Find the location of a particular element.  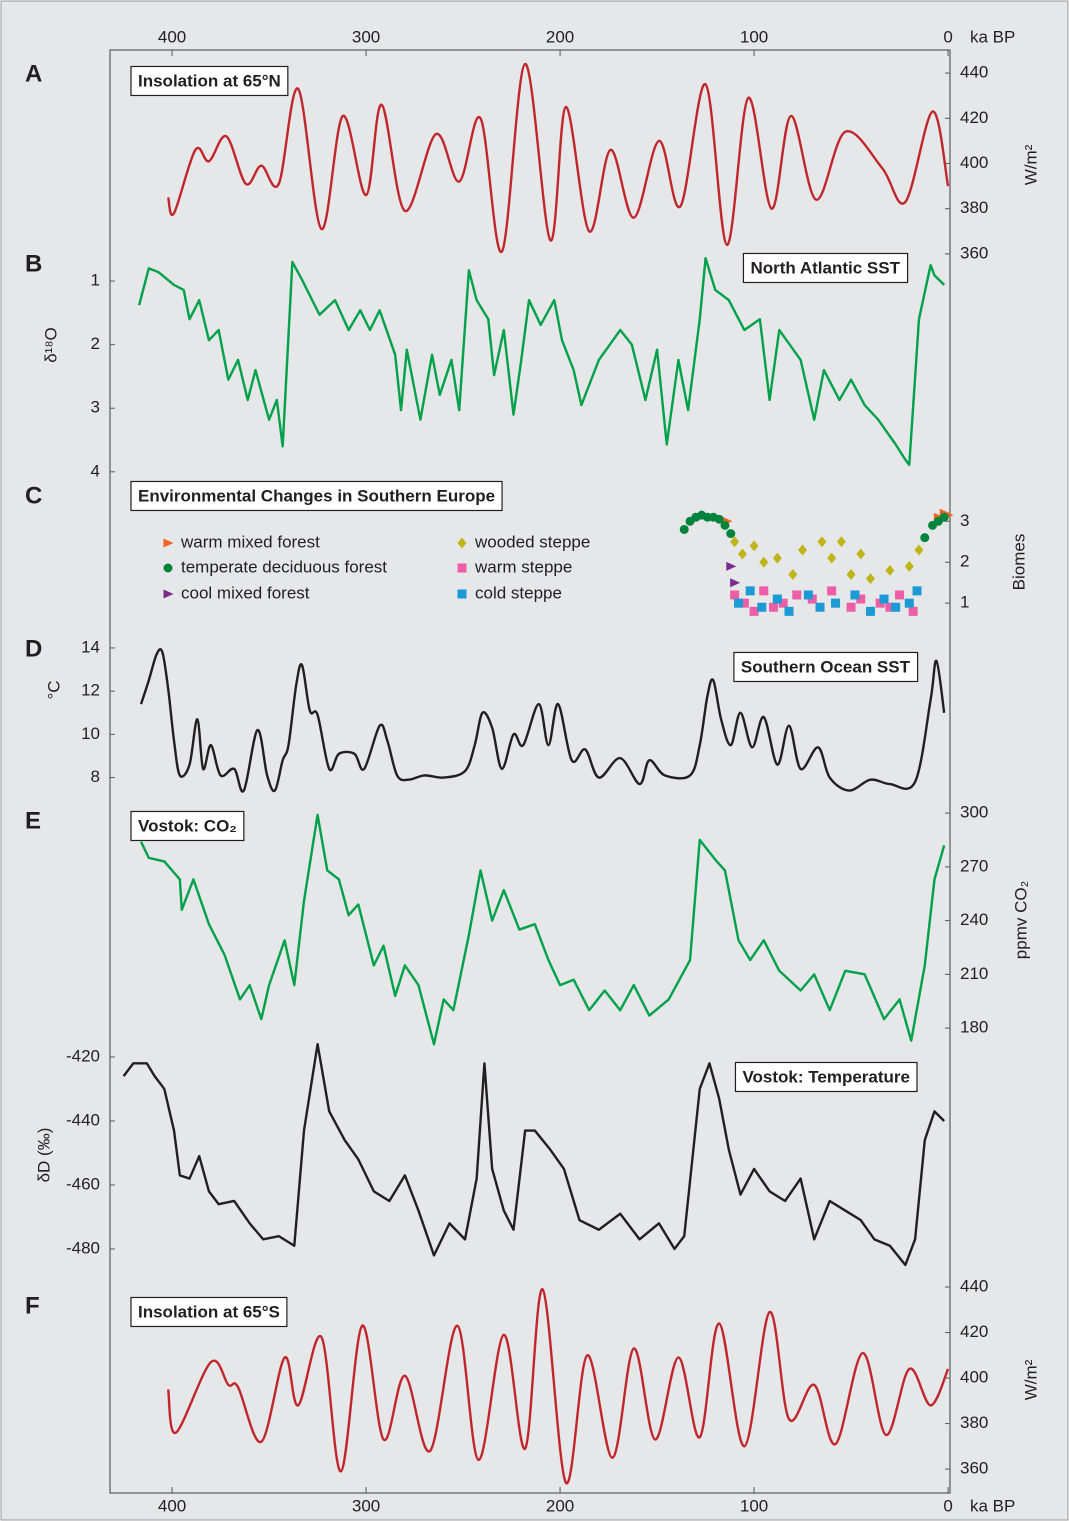

y-tick-label: 210 is located at coordinates (974, 973).